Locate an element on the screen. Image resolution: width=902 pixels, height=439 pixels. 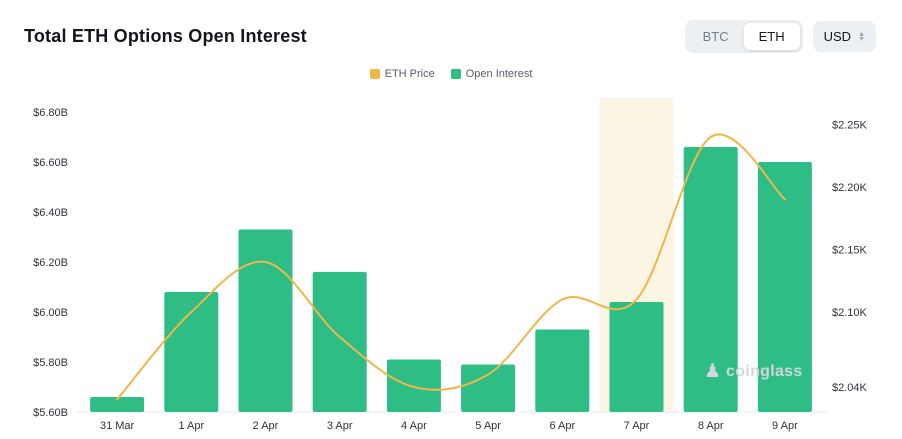
page-title: Total ETH Options Open Interest is located at coordinates (165, 36).